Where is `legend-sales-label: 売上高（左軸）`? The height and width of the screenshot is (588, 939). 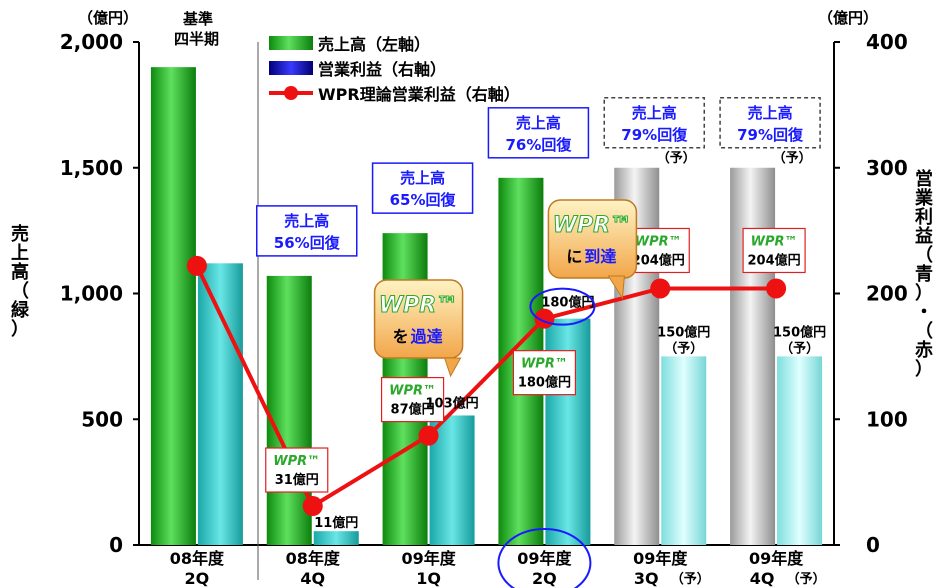
legend-sales-label: 売上高（左軸） is located at coordinates (374, 44).